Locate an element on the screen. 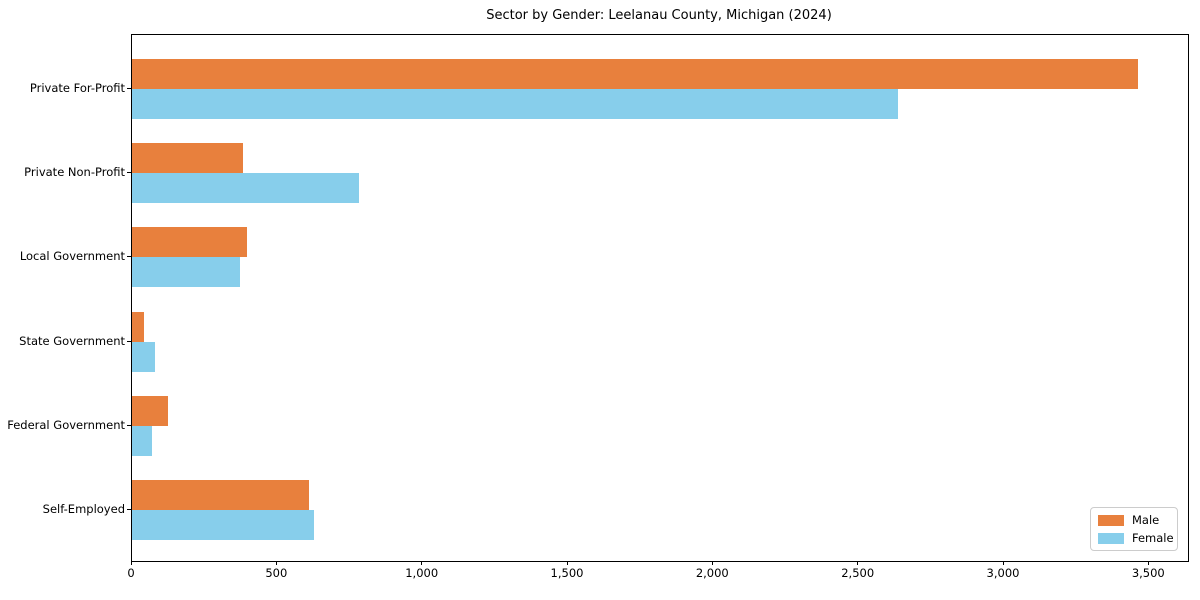  ytick-label-self-employed: Self-Employed is located at coordinates (83, 509).